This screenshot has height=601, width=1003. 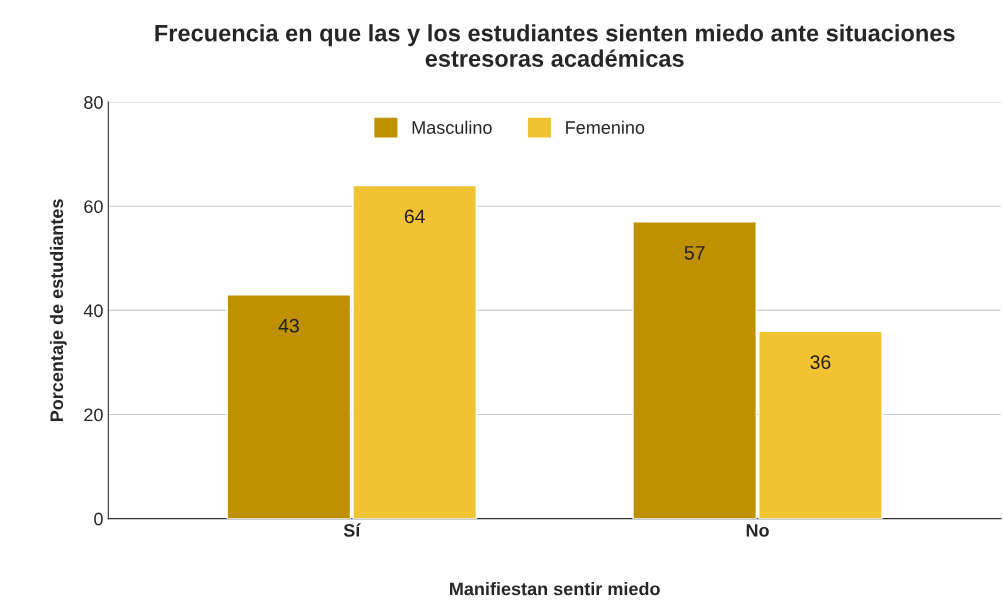 What do you see at coordinates (555, 589) in the screenshot?
I see `x-axis-title: Manifiestan sentir miedo` at bounding box center [555, 589].